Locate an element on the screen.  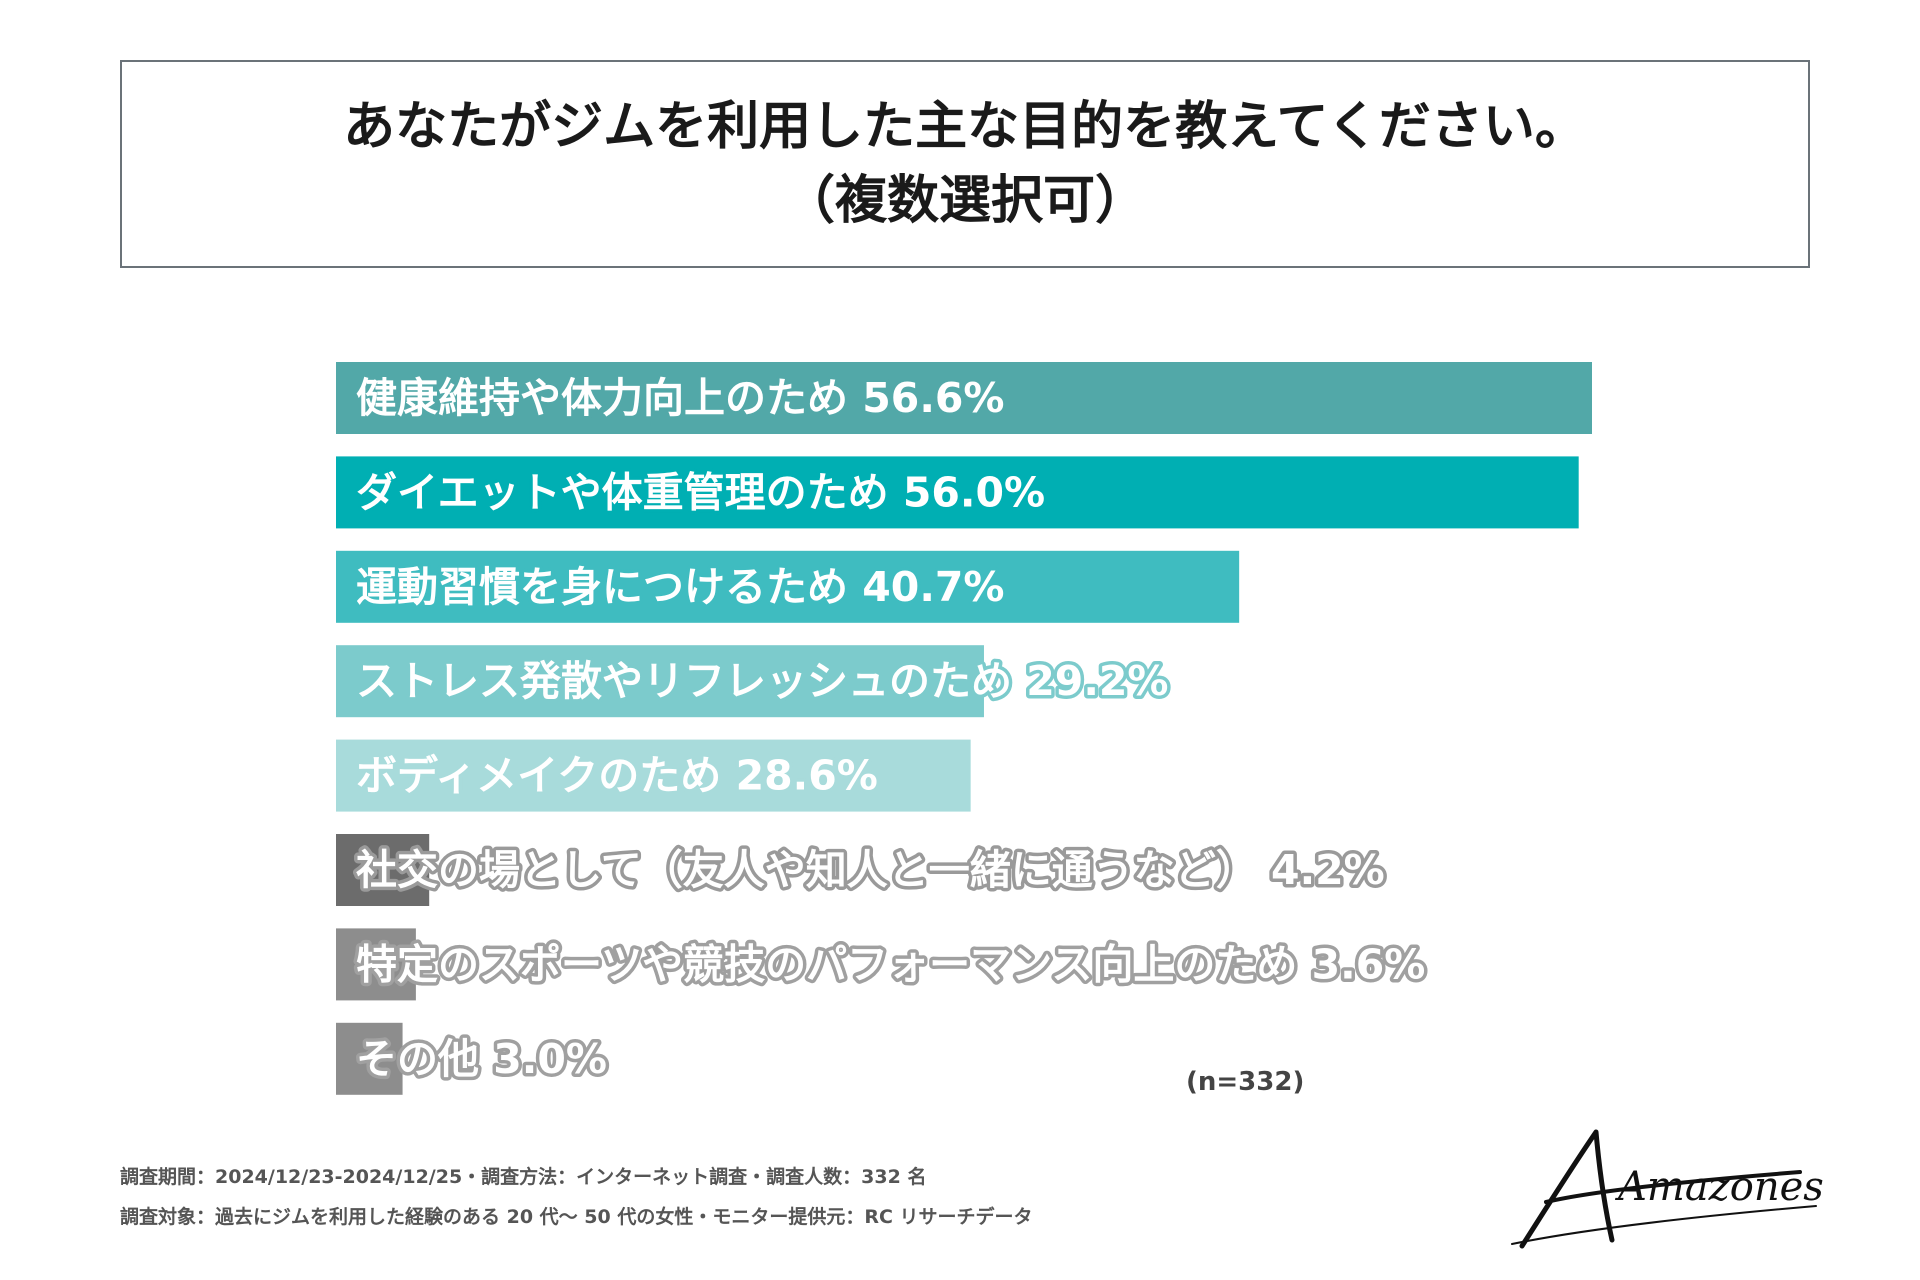
bar-label-1: 健康維持や体力向上のため 56.6% is located at coordinates (680, 398).